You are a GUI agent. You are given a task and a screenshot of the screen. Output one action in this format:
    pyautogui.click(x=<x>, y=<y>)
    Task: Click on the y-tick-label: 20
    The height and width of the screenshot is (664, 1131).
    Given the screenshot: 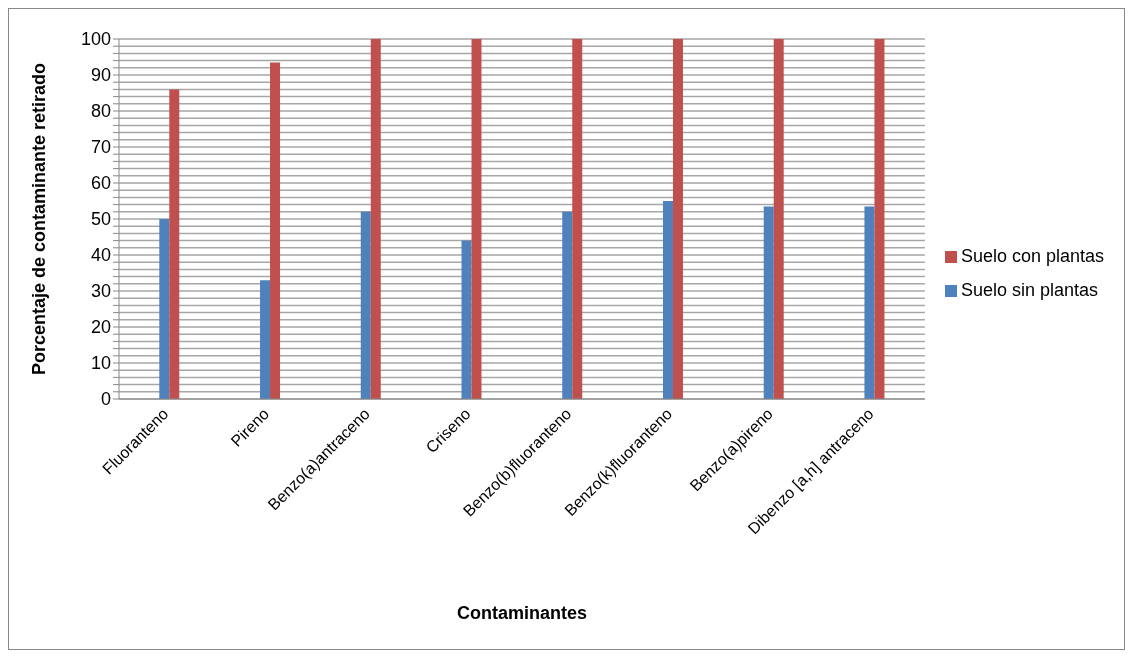 What is the action you would take?
    pyautogui.click(x=100, y=327)
    